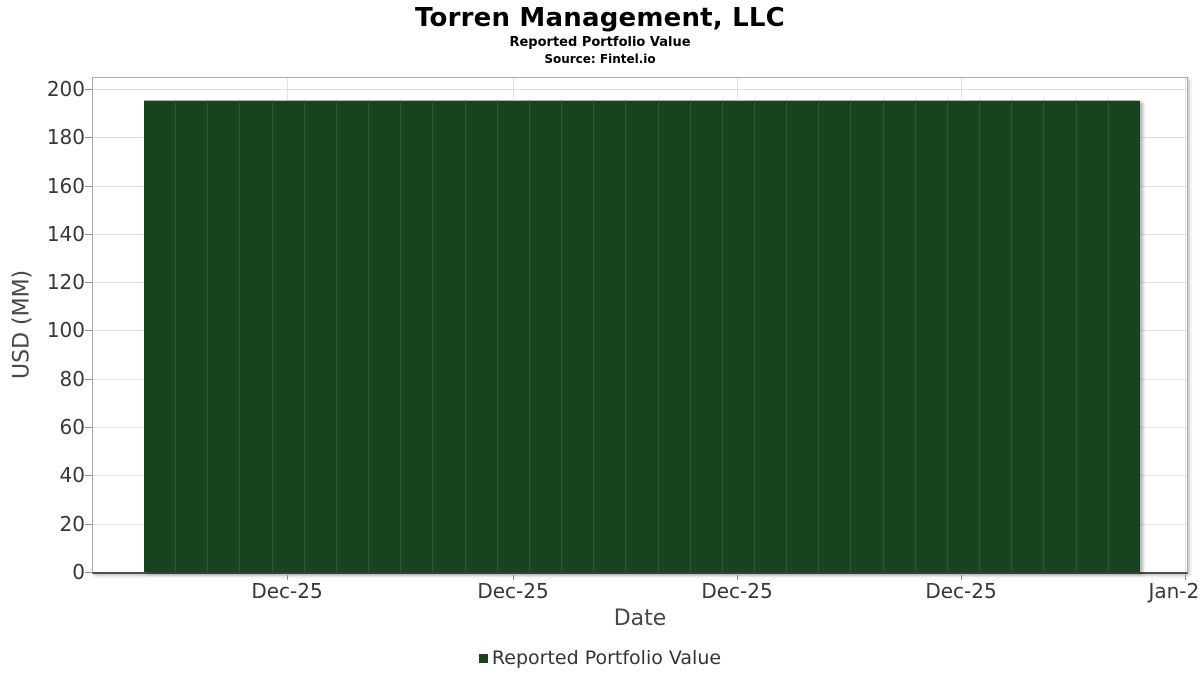 This screenshot has width=1200, height=675. What do you see at coordinates (78, 572) in the screenshot?
I see `y-tick-label: 0` at bounding box center [78, 572].